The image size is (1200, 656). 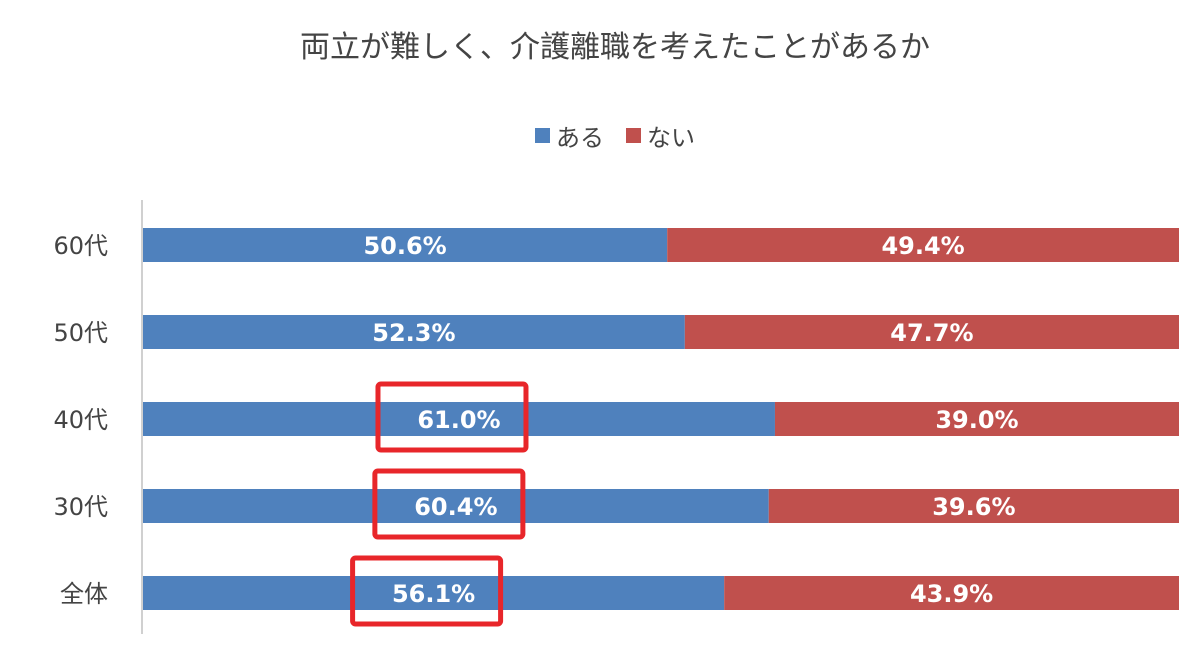 What do you see at coordinates (80, 420) in the screenshot?
I see `category-label: 40代` at bounding box center [80, 420].